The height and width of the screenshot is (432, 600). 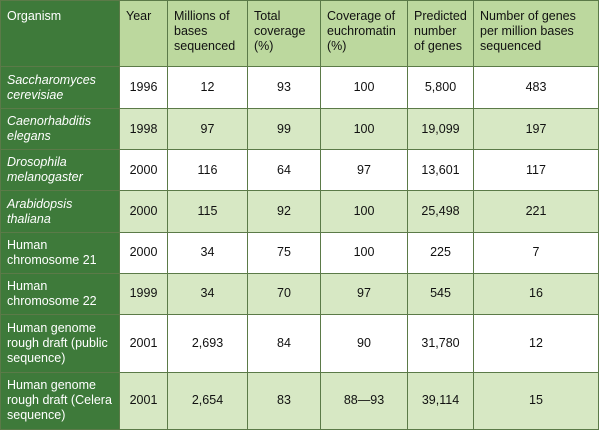 What do you see at coordinates (284, 170) in the screenshot?
I see `cell-total-coverage: 64` at bounding box center [284, 170].